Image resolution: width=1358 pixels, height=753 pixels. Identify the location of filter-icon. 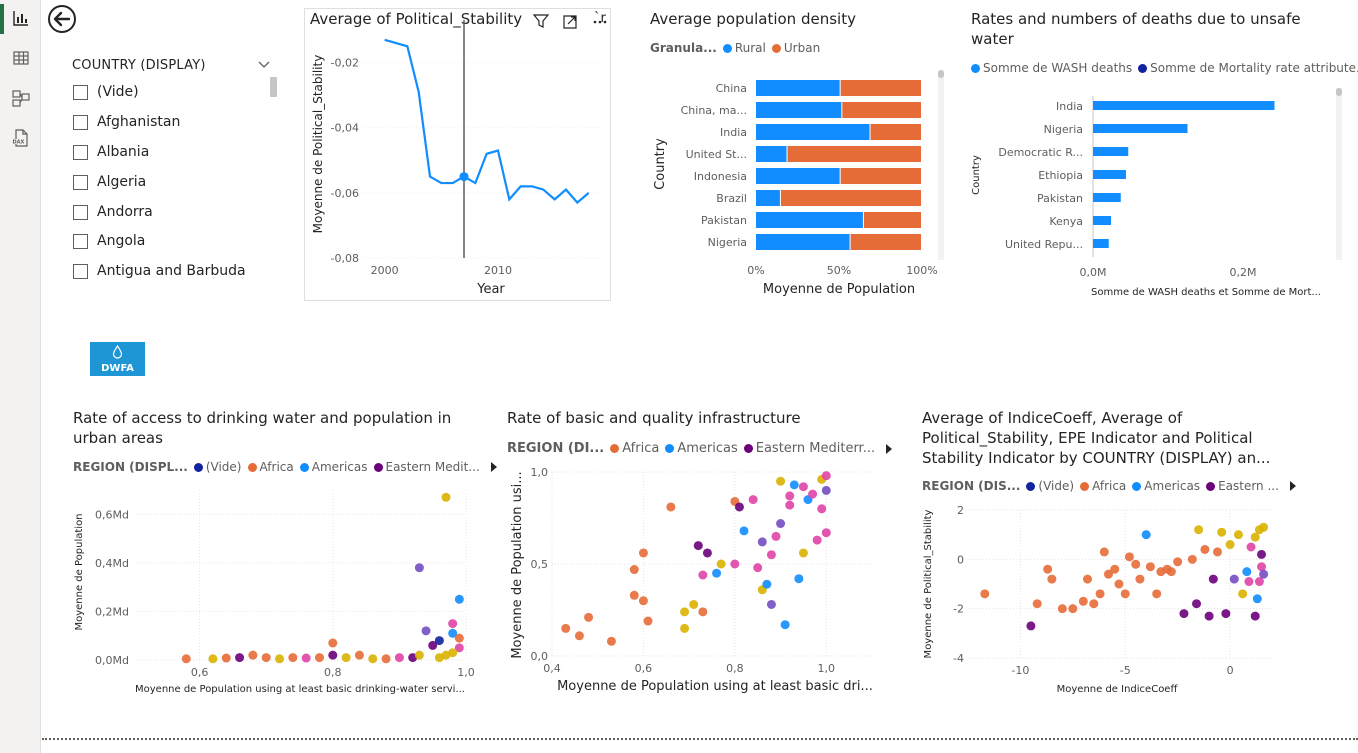
(541, 21).